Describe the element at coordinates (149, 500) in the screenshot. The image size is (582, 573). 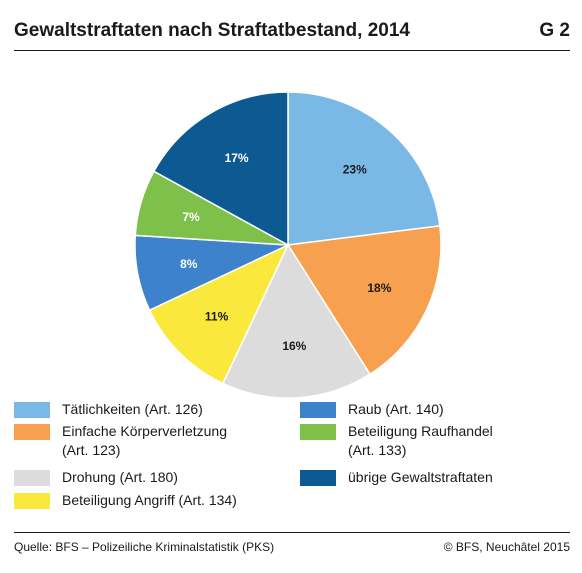
I see `legend-label: Beteiligung Angriff (Art. 134)` at that location.